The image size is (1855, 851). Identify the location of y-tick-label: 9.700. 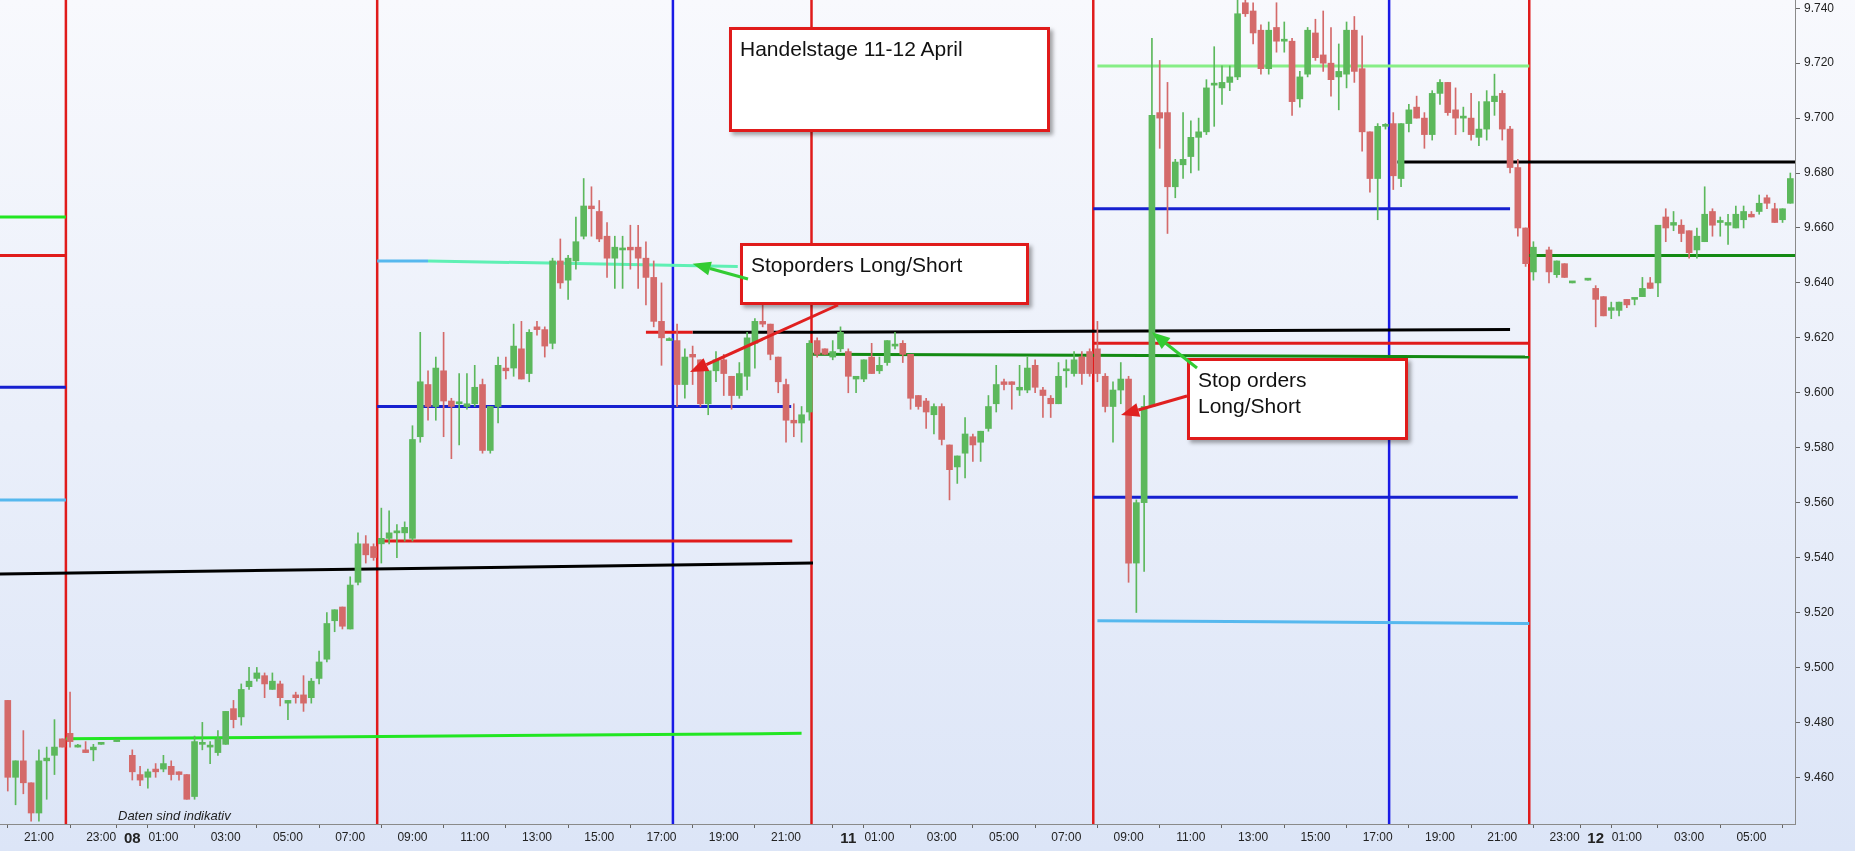
(1819, 117).